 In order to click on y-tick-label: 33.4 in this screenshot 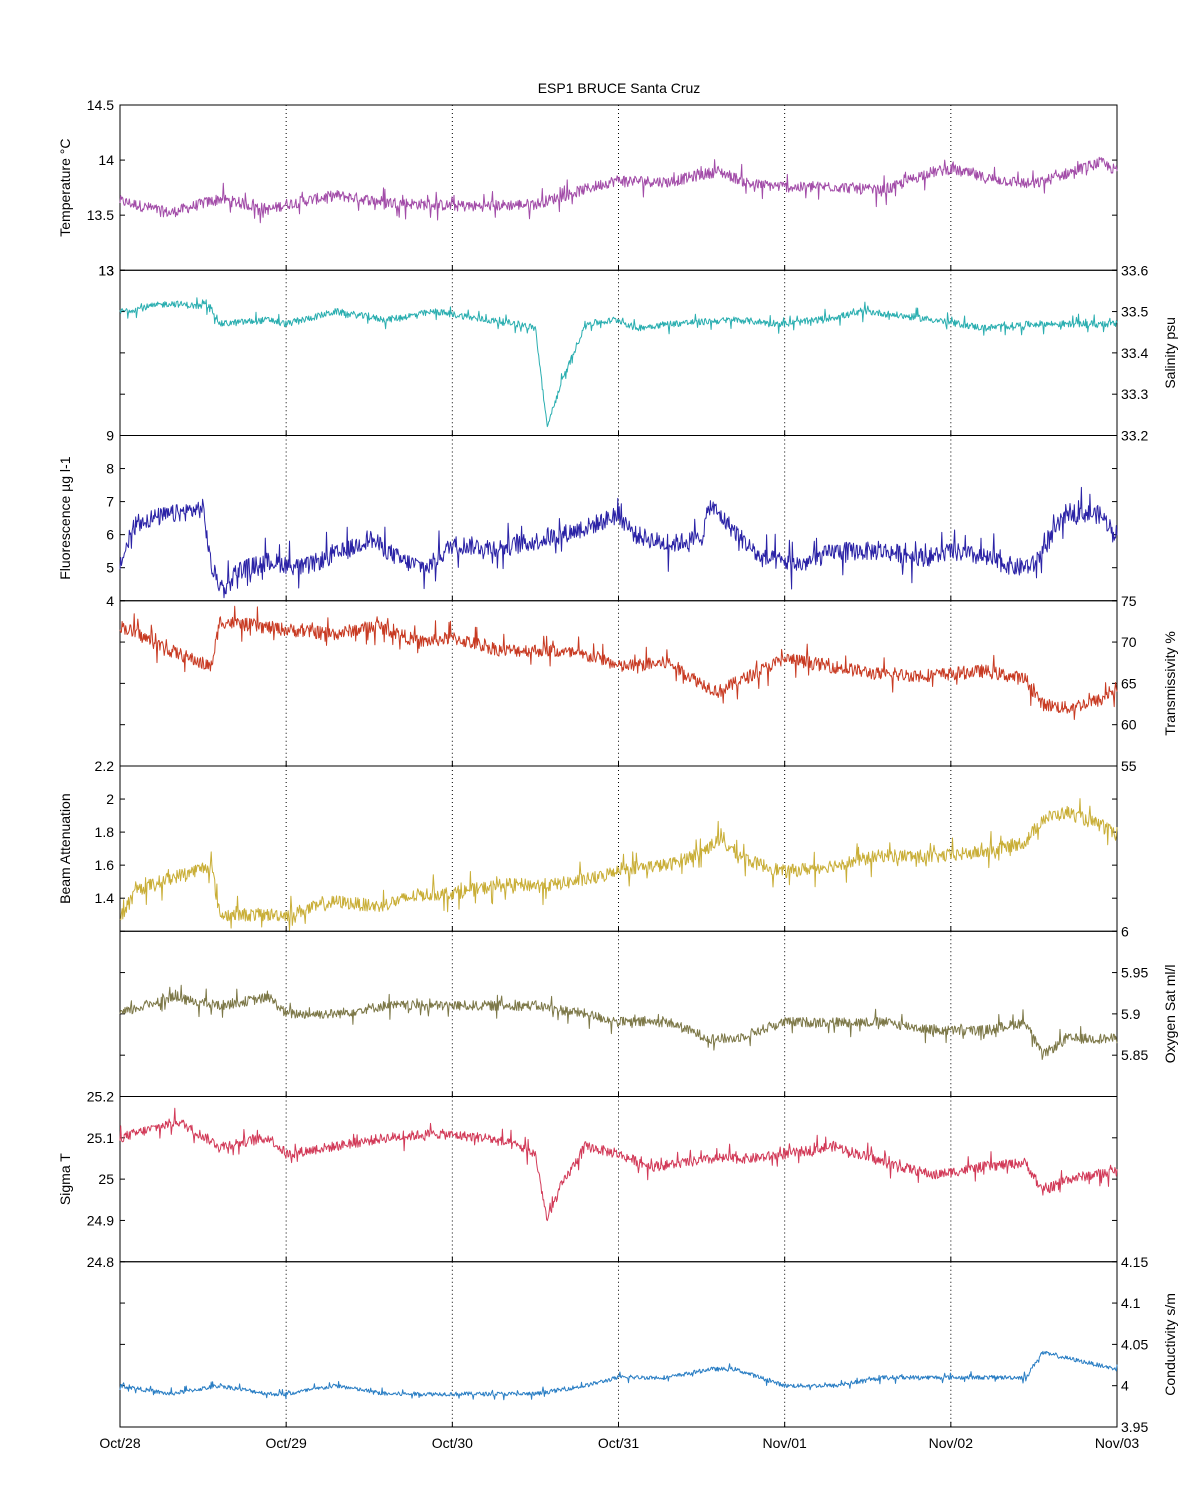, I will do `click(1134, 353)`.